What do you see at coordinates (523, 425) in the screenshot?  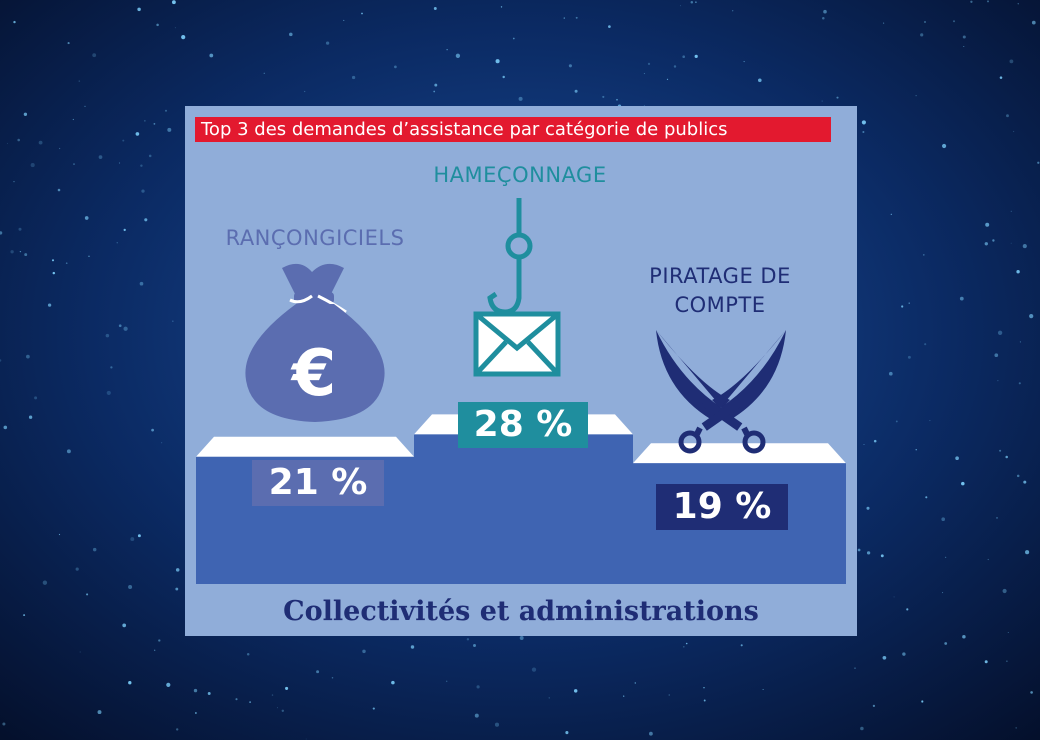 I see `value-label-phishing: 28 %` at bounding box center [523, 425].